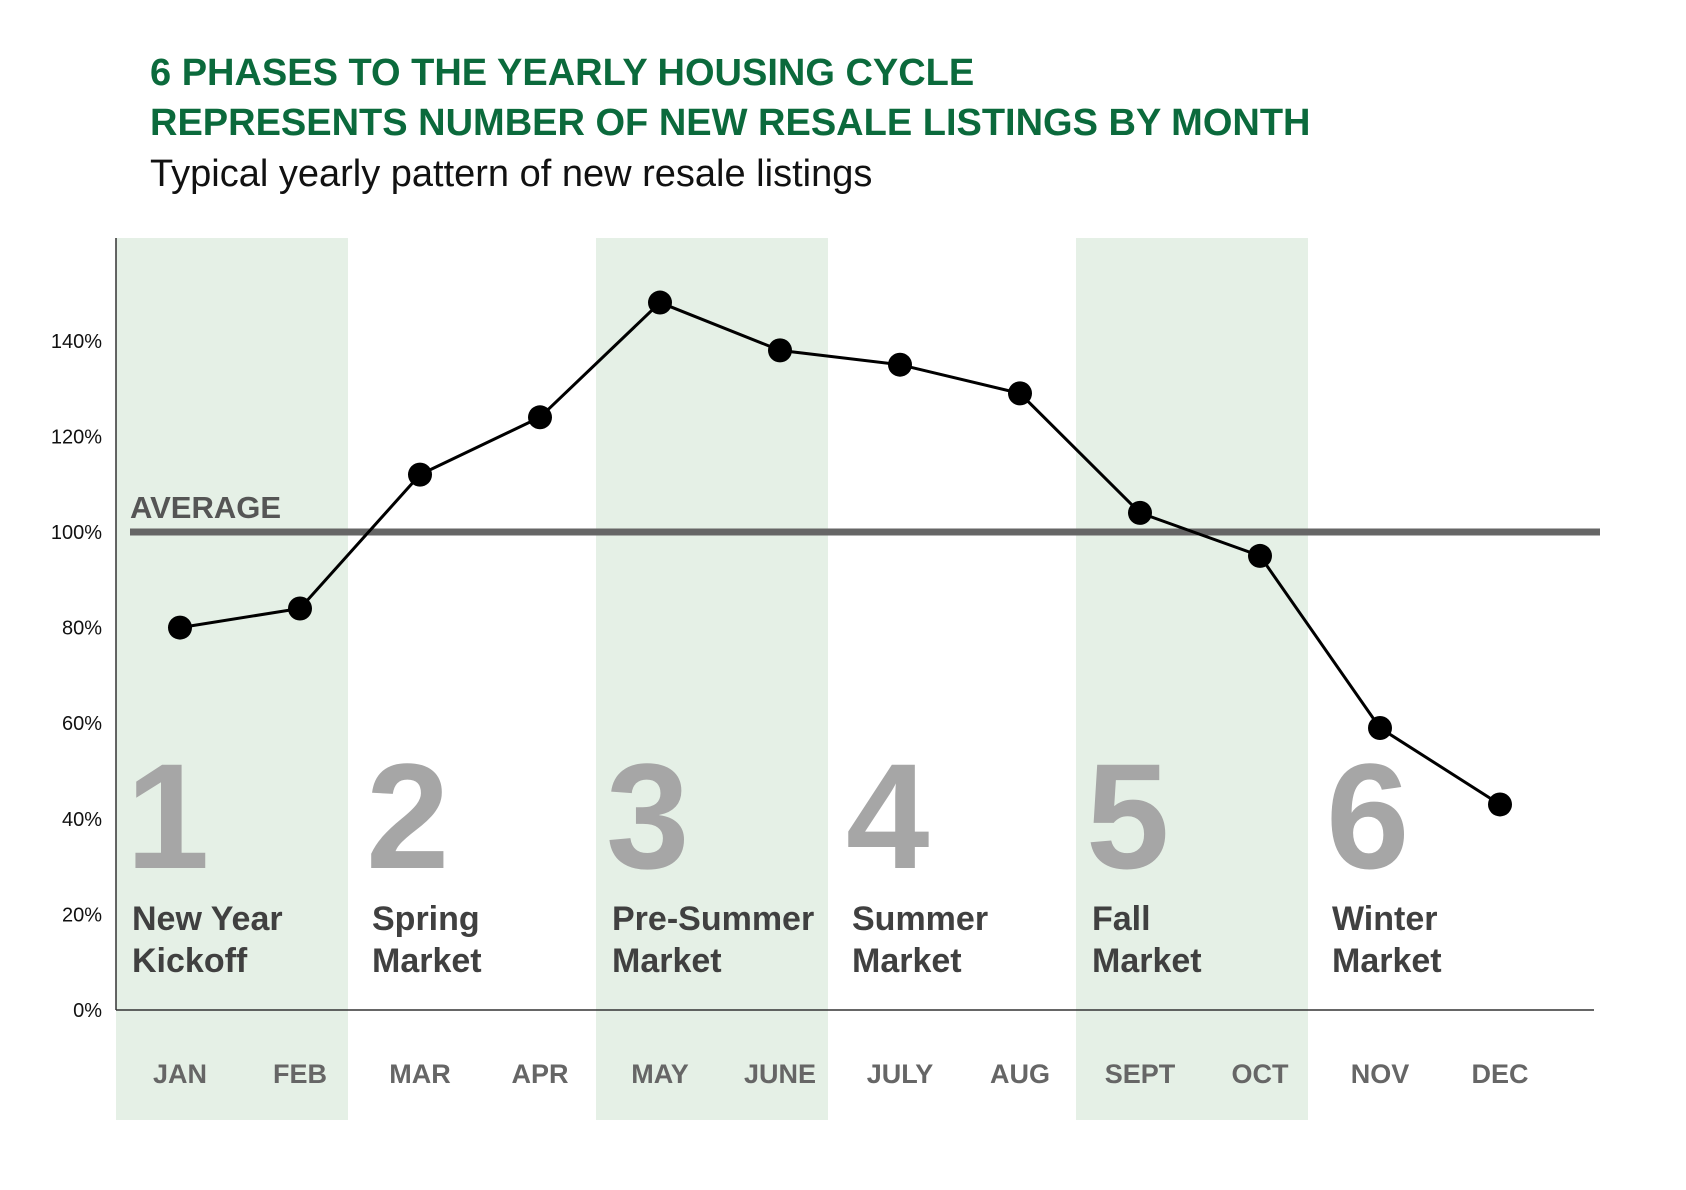 The height and width of the screenshot is (1190, 1686). Describe the element at coordinates (420, 1074) in the screenshot. I see `x-tick-label: MAR` at that location.